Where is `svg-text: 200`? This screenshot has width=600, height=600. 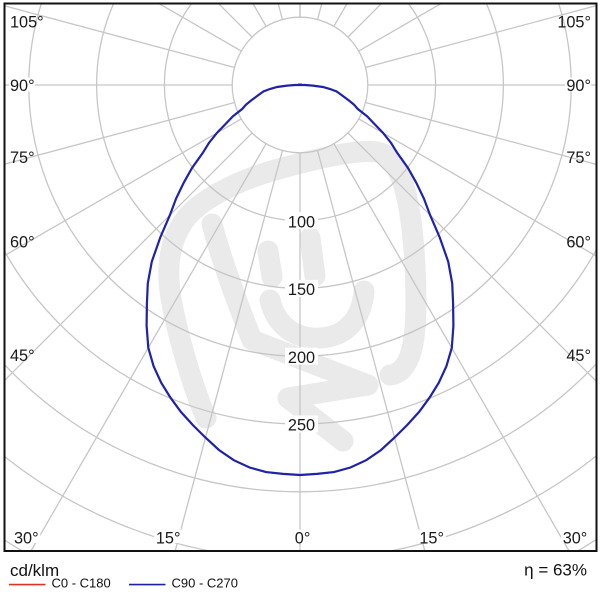
svg-text: 200 is located at coordinates (301, 358).